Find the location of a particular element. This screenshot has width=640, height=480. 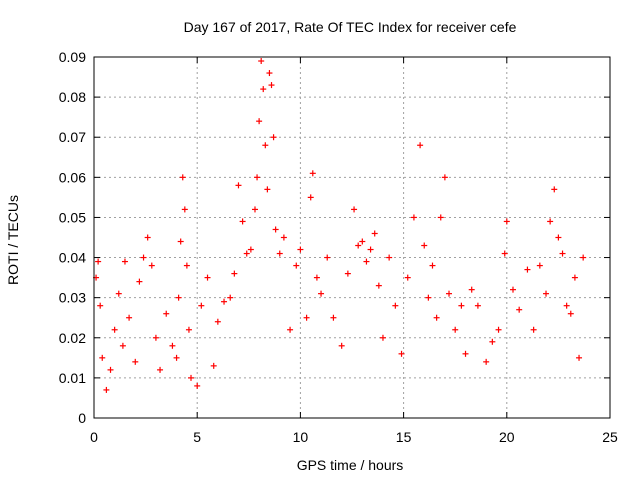

y-tick-label: 0.02 is located at coordinates (72, 338).